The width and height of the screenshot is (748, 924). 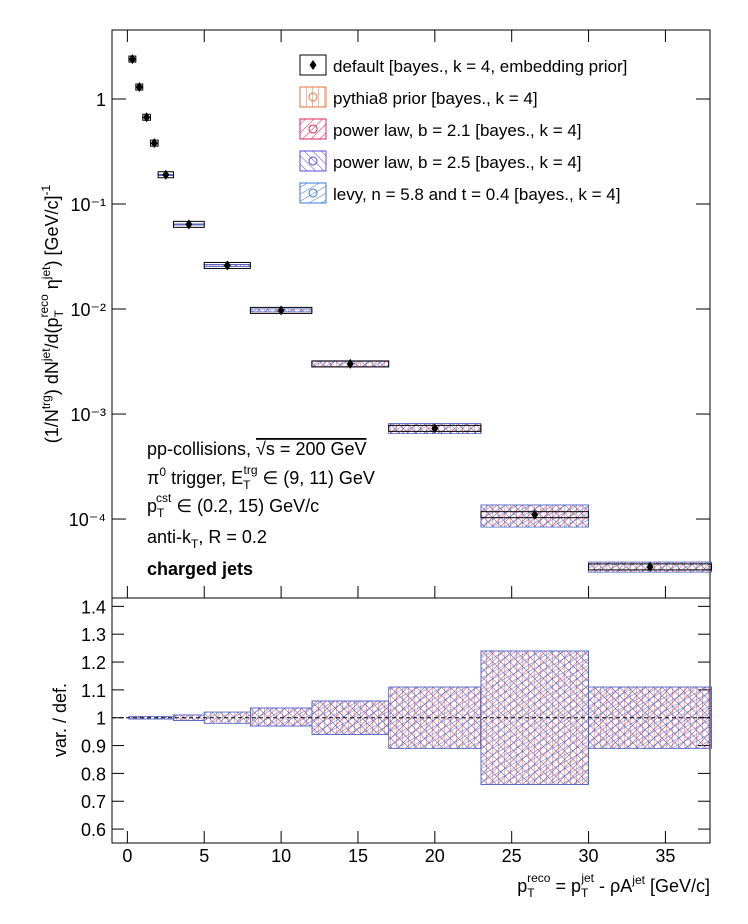 I want to click on annotation: charged jets, so click(x=200, y=569).